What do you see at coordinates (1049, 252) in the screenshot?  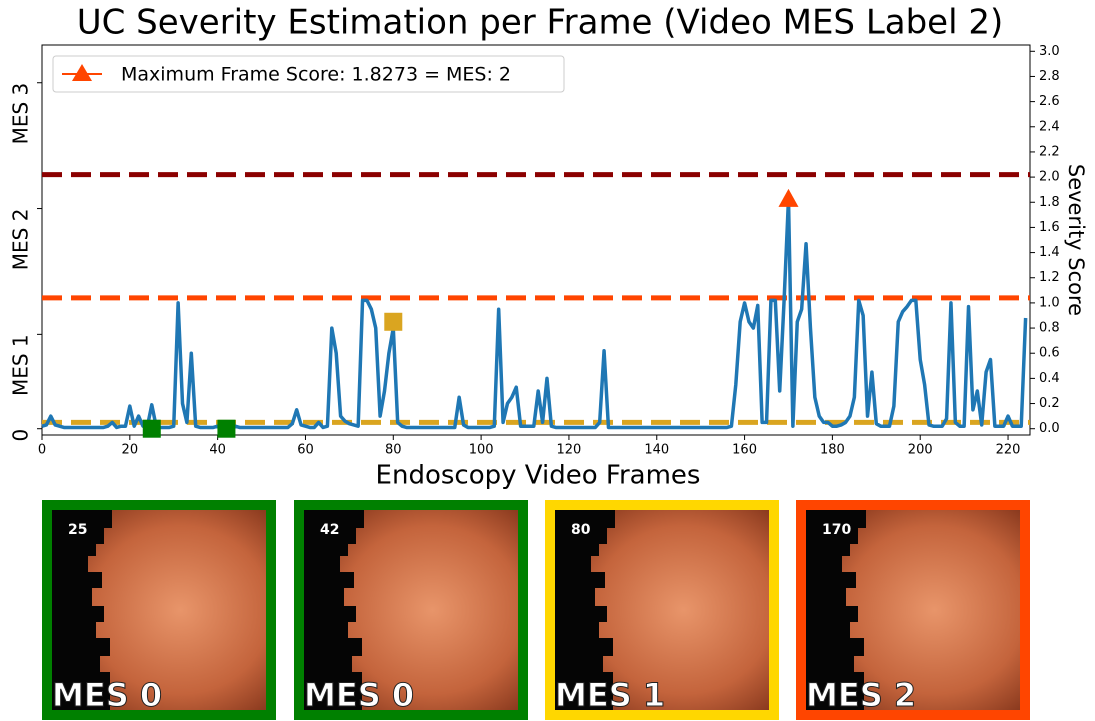 I see `y2-tick-label: 1.4` at bounding box center [1049, 252].